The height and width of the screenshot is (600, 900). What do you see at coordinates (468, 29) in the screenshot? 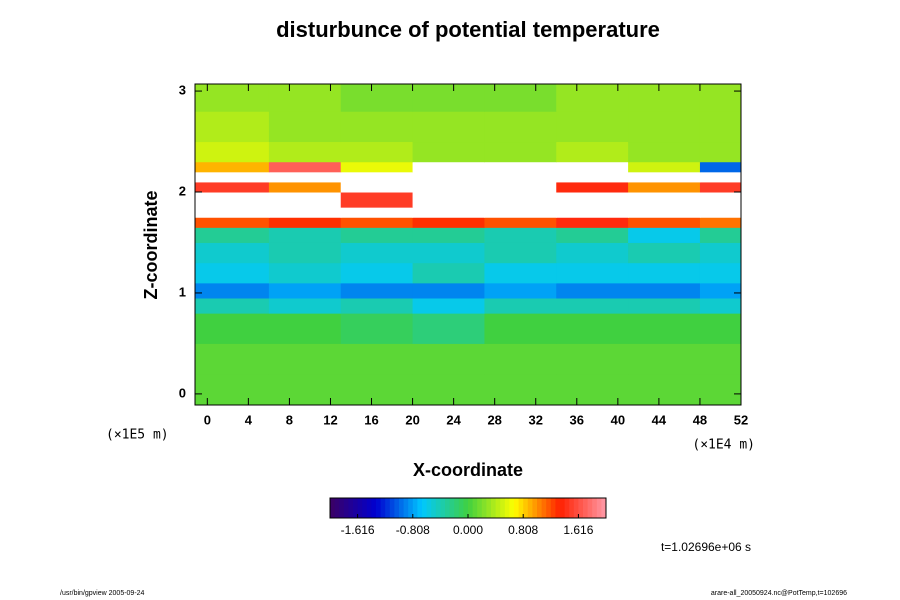
I see `chart-title: disturbunce of potential temperature` at bounding box center [468, 29].